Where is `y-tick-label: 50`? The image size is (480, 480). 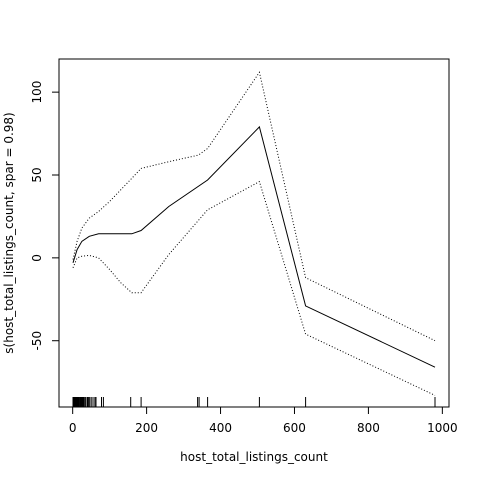
y-tick-label: 50 is located at coordinates (37, 174).